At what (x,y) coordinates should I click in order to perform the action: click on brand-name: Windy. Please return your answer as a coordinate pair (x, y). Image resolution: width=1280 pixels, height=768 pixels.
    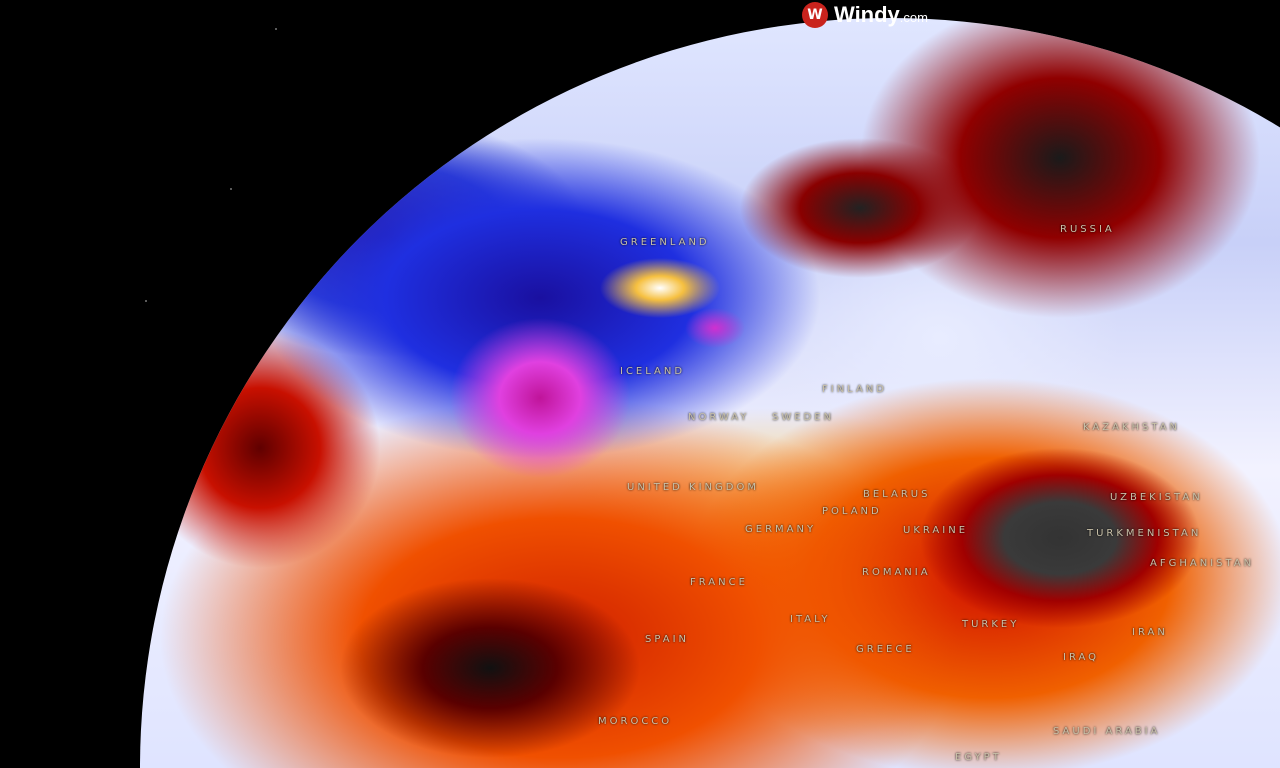
    Looking at the image, I should click on (867, 14).